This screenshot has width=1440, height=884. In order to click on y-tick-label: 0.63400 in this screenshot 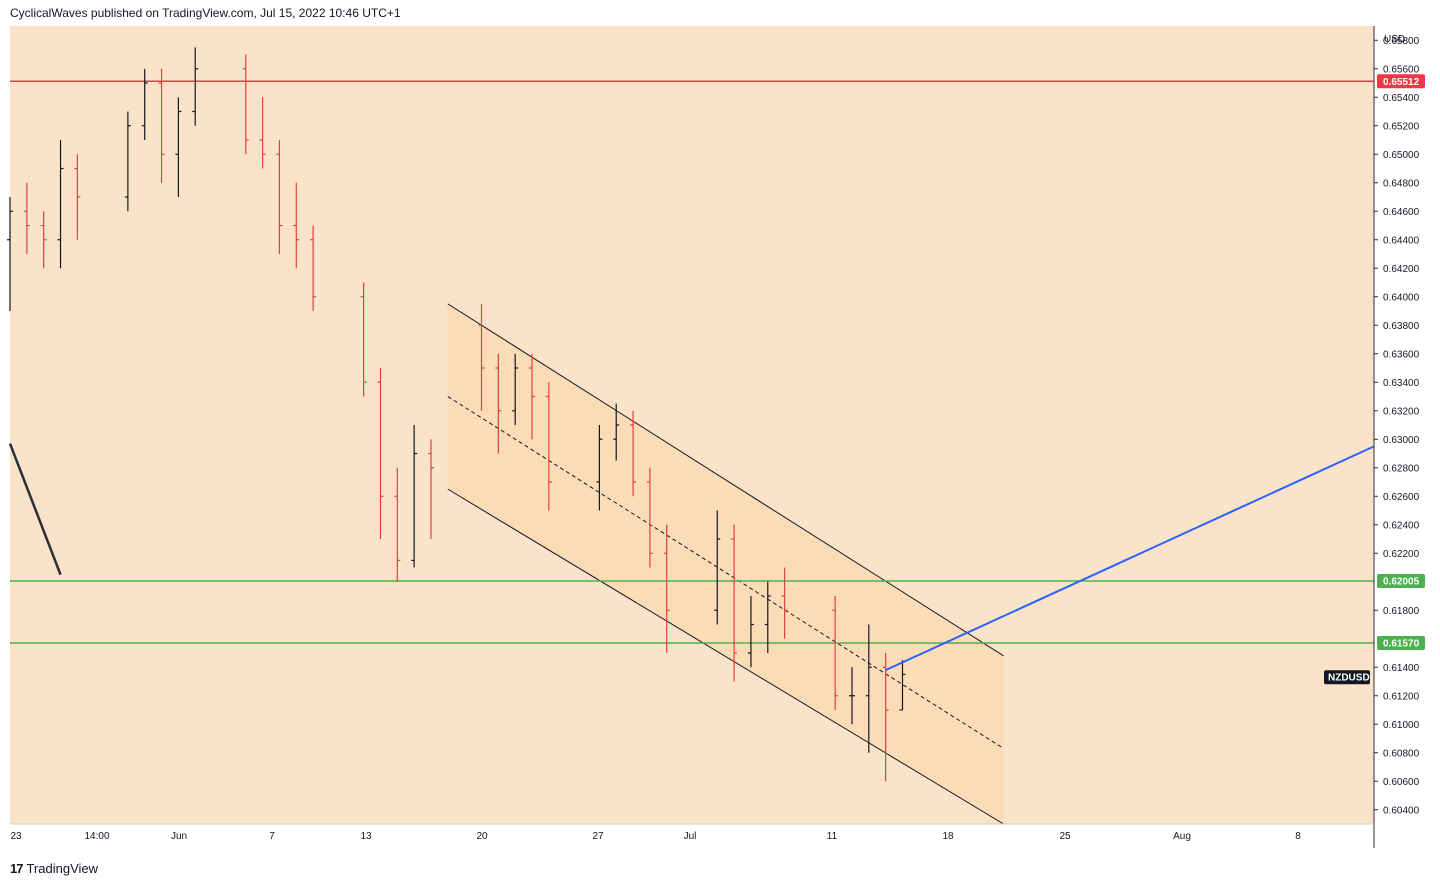, I will do `click(1401, 383)`.